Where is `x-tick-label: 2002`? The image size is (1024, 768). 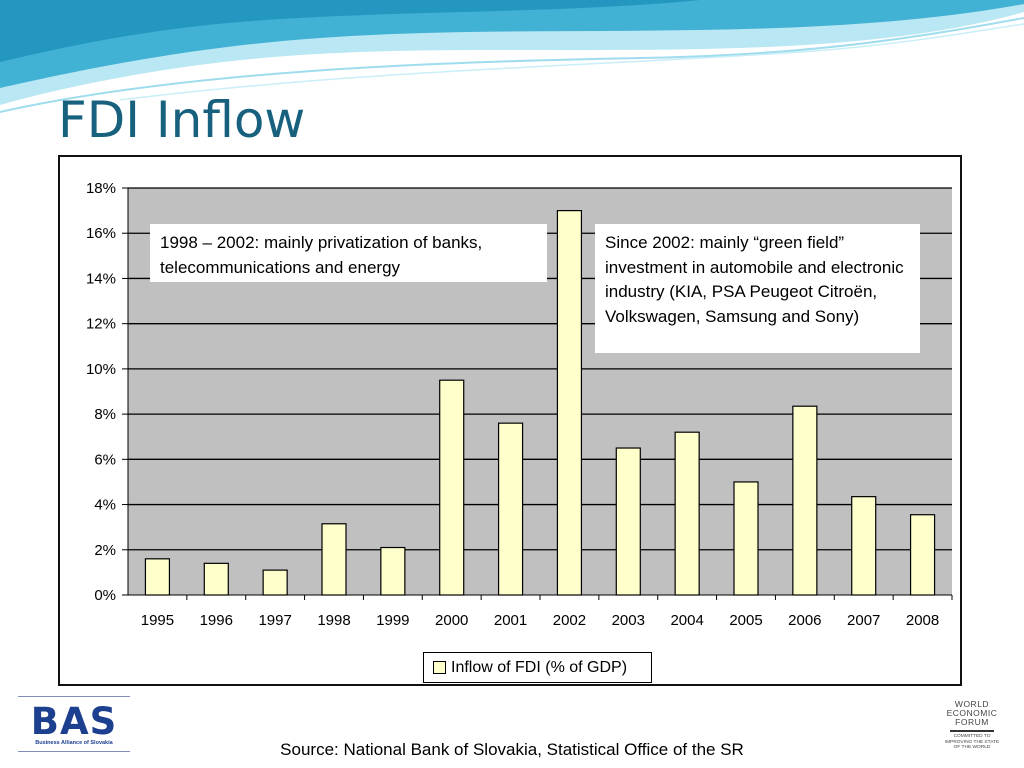
x-tick-label: 2002 is located at coordinates (569, 620).